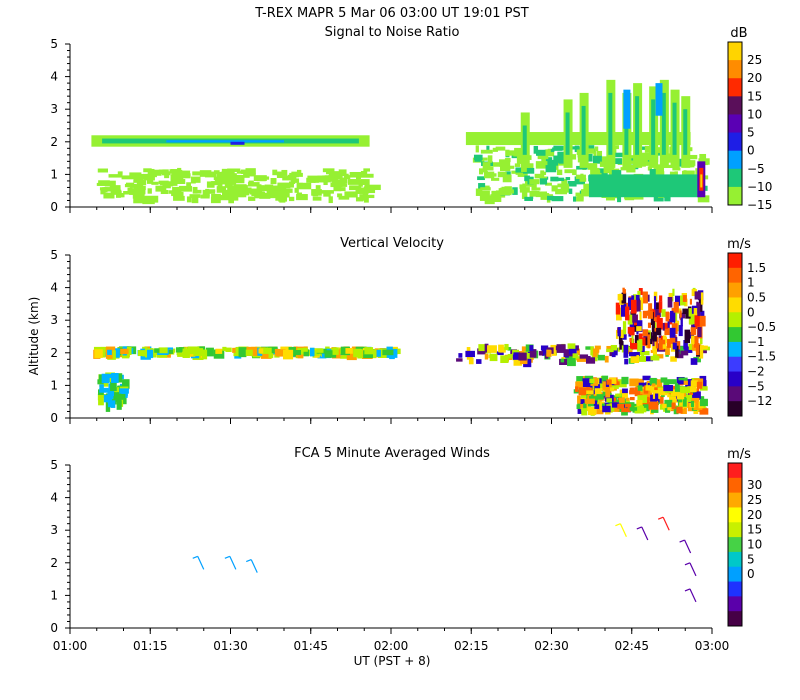  What do you see at coordinates (392, 32) in the screenshot?
I see `panel-title: Signal to Noise Ratio` at bounding box center [392, 32].